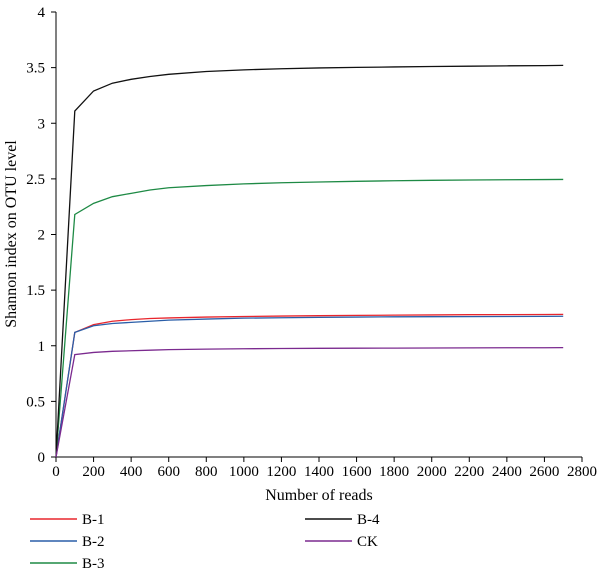  I want to click on legend-item-ck: CK, so click(341, 542).